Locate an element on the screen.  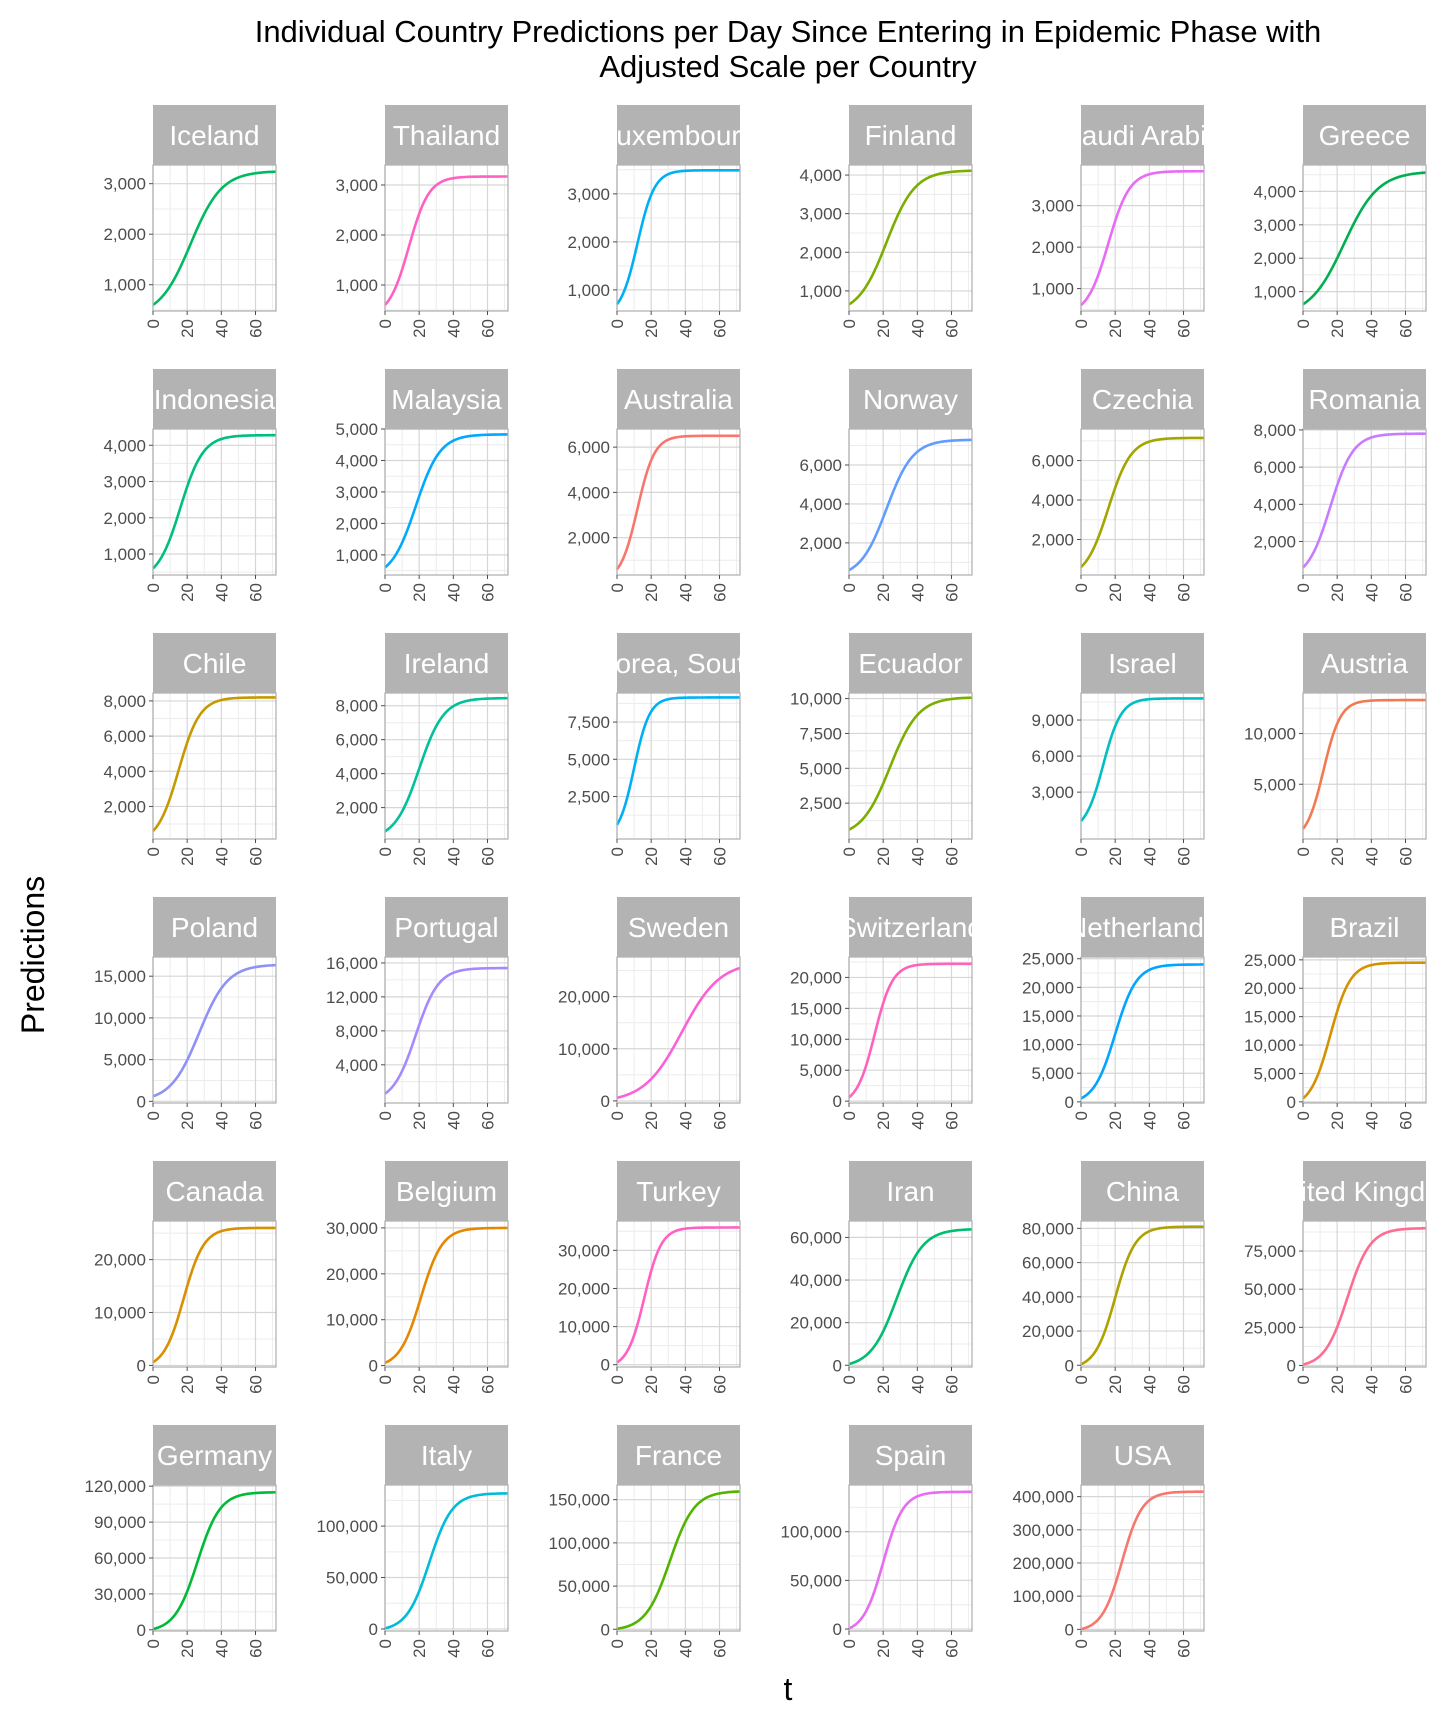
facet-label: Ireland is located at coordinates (447, 663).